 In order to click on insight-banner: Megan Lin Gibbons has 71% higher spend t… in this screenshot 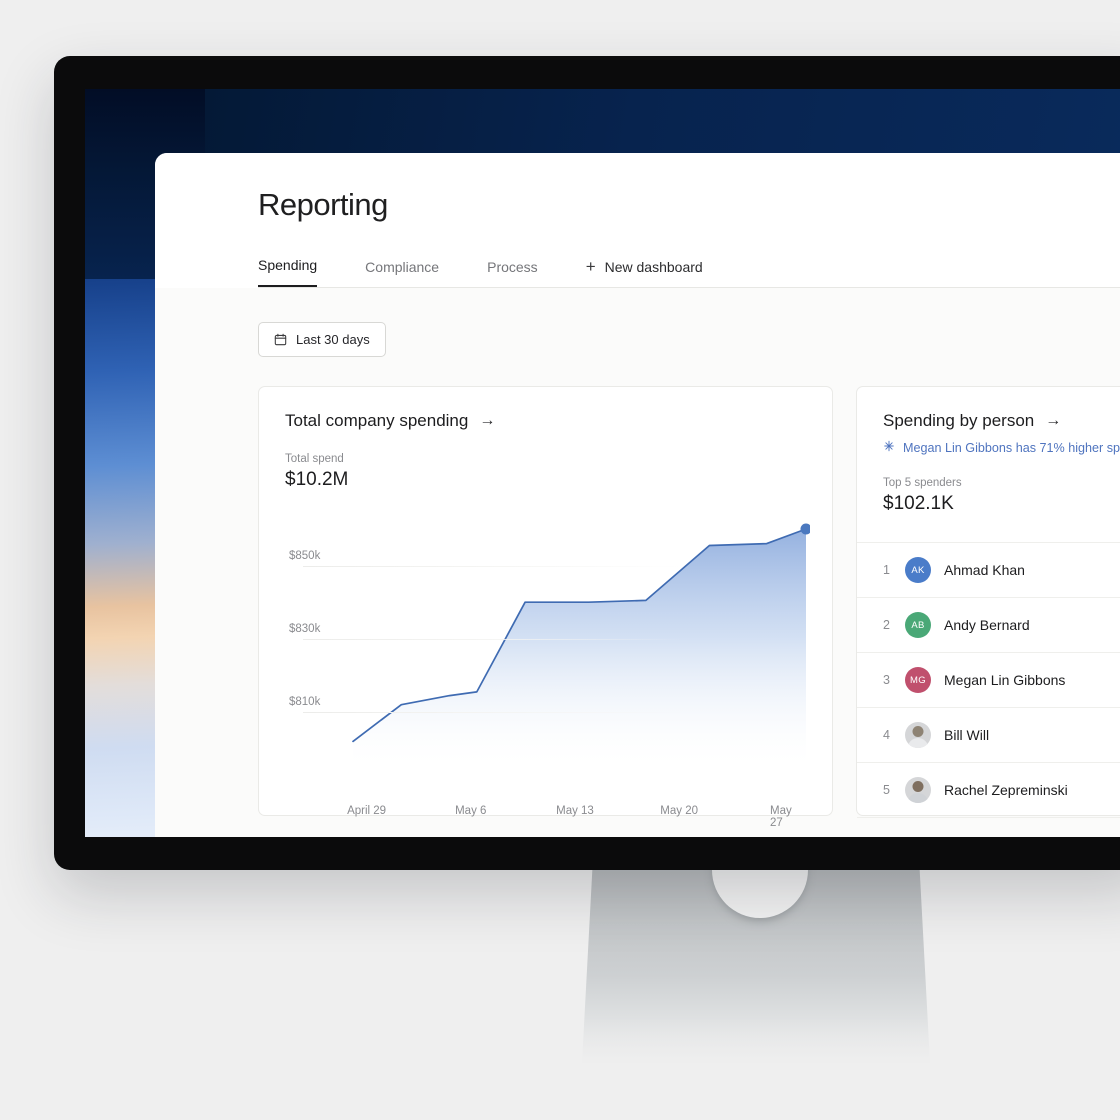, I will do `click(1001, 447)`.